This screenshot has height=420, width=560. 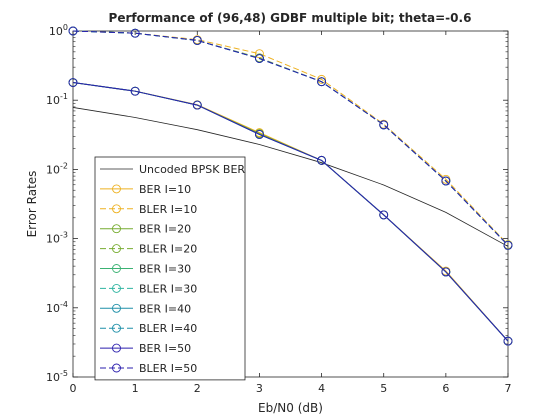 I want to click on legend-label: BER I=10, so click(x=165, y=189).